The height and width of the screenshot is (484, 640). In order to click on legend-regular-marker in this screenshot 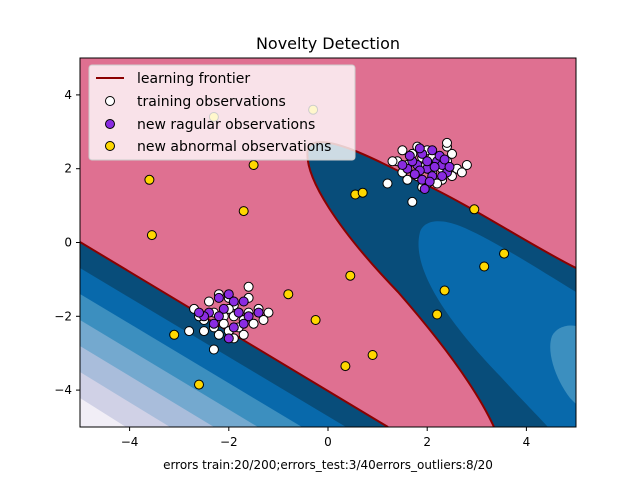, I will do `click(110, 124)`.